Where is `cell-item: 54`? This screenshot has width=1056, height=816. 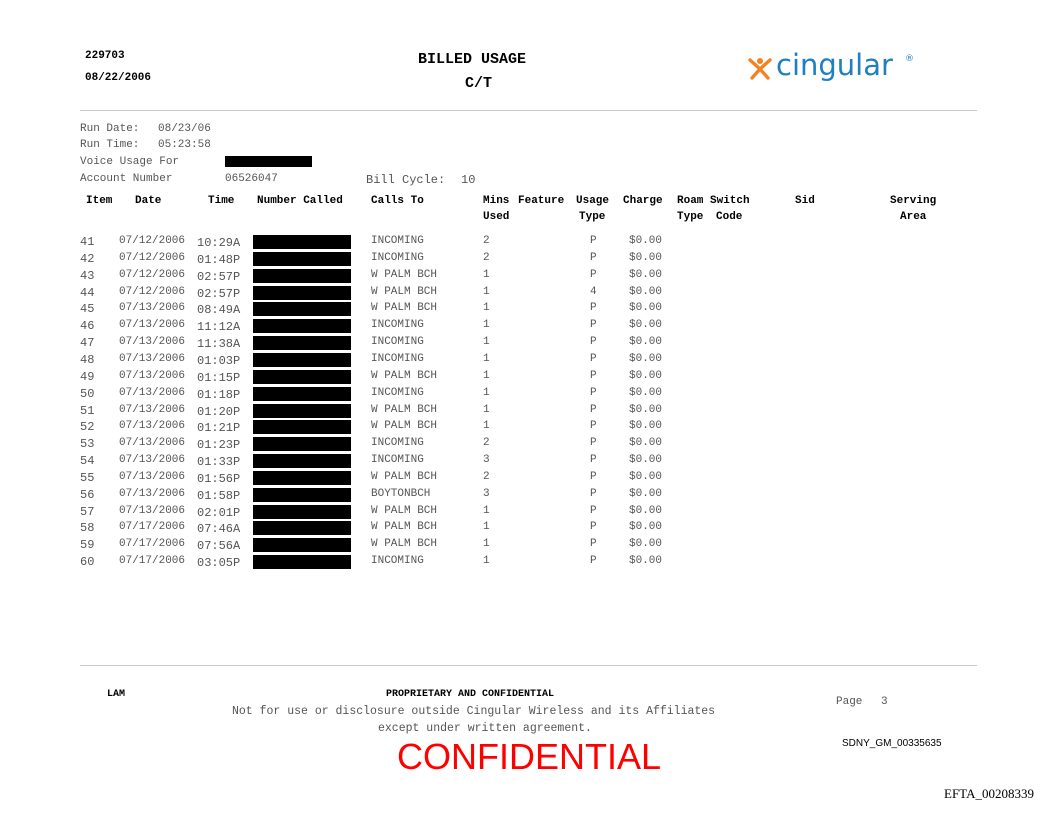 cell-item: 54 is located at coordinates (87, 461).